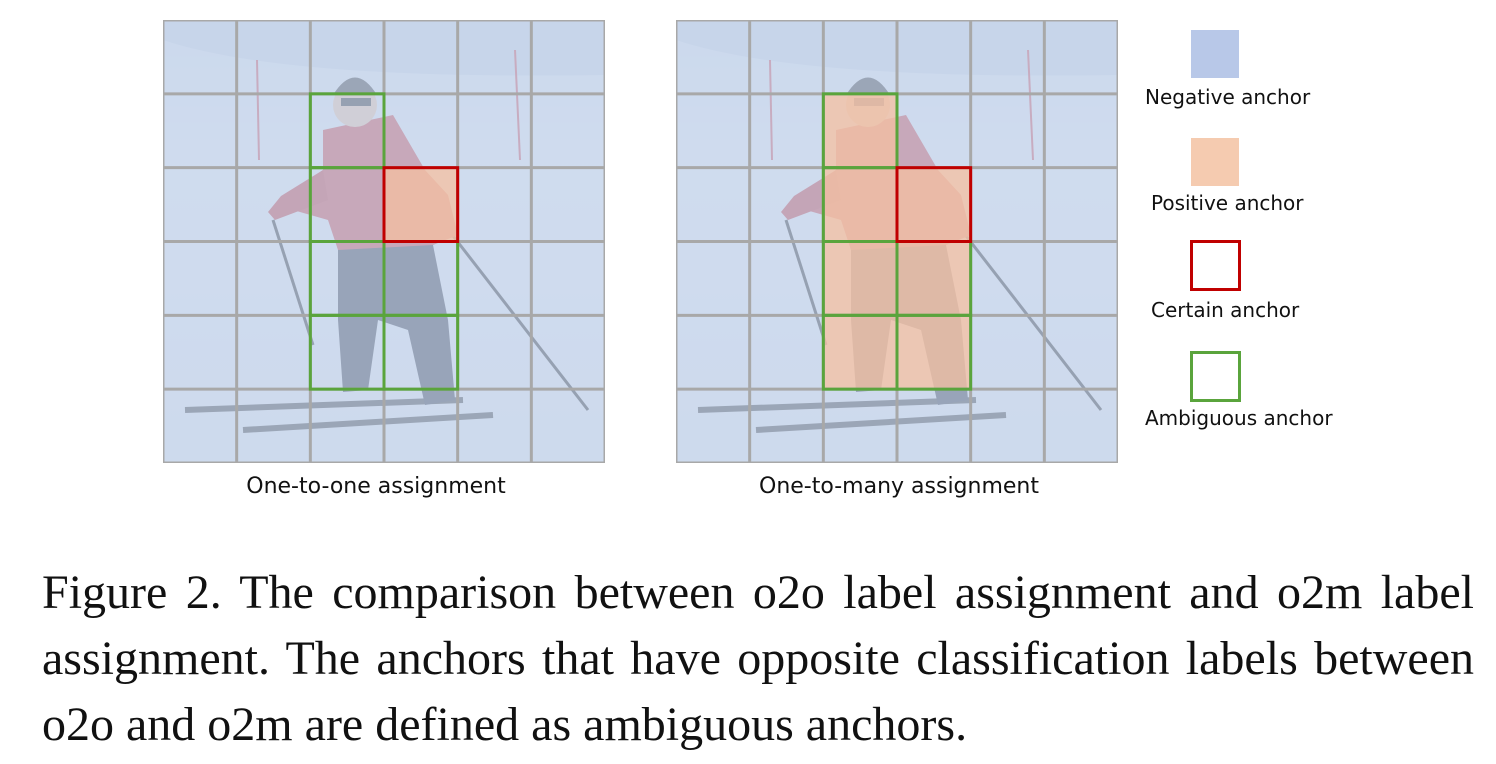  Describe the element at coordinates (1215, 54) in the screenshot. I see `legend-swatch-negative` at that location.